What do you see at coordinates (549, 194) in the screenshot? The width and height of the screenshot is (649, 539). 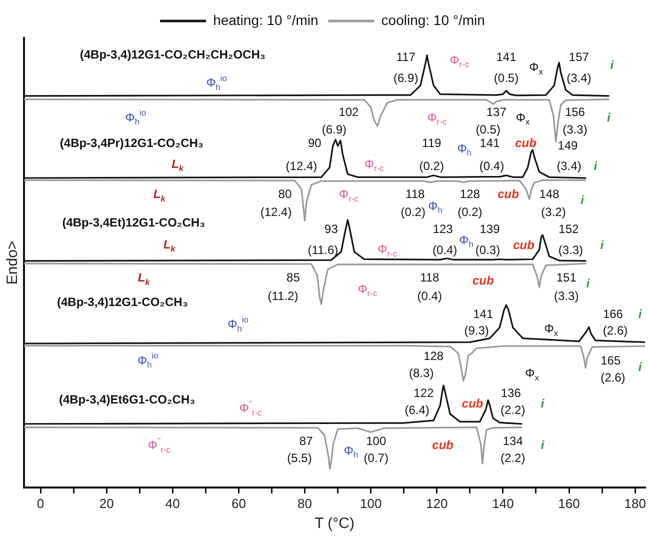 I see `annotation: 148` at bounding box center [549, 194].